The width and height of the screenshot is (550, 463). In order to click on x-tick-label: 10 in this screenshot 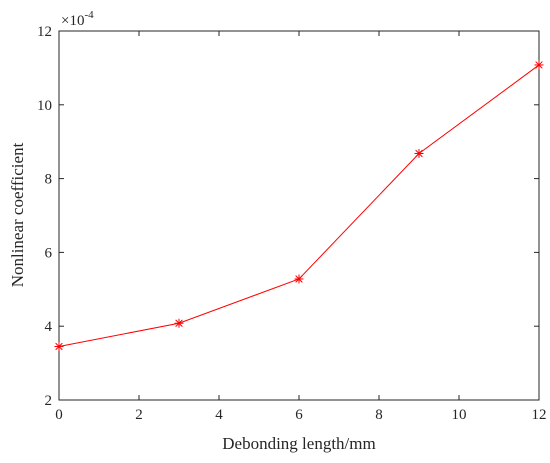, I will do `click(459, 415)`.